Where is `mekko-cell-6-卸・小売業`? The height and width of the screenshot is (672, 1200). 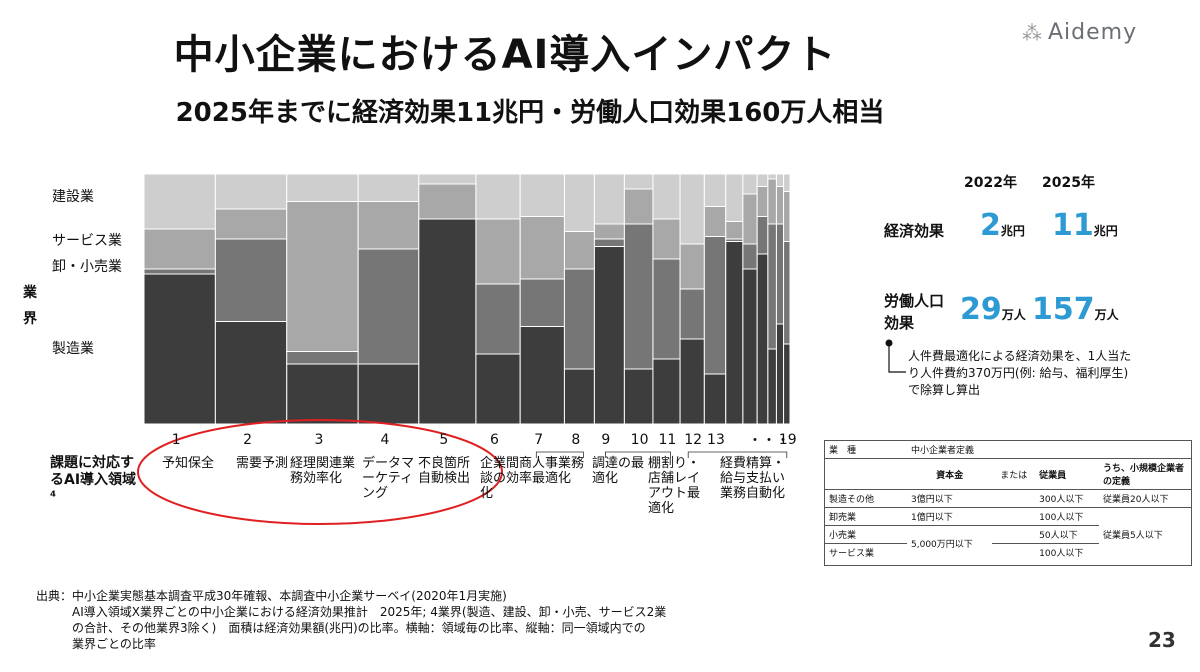 mekko-cell-6-卸・小売業 is located at coordinates (498, 319).